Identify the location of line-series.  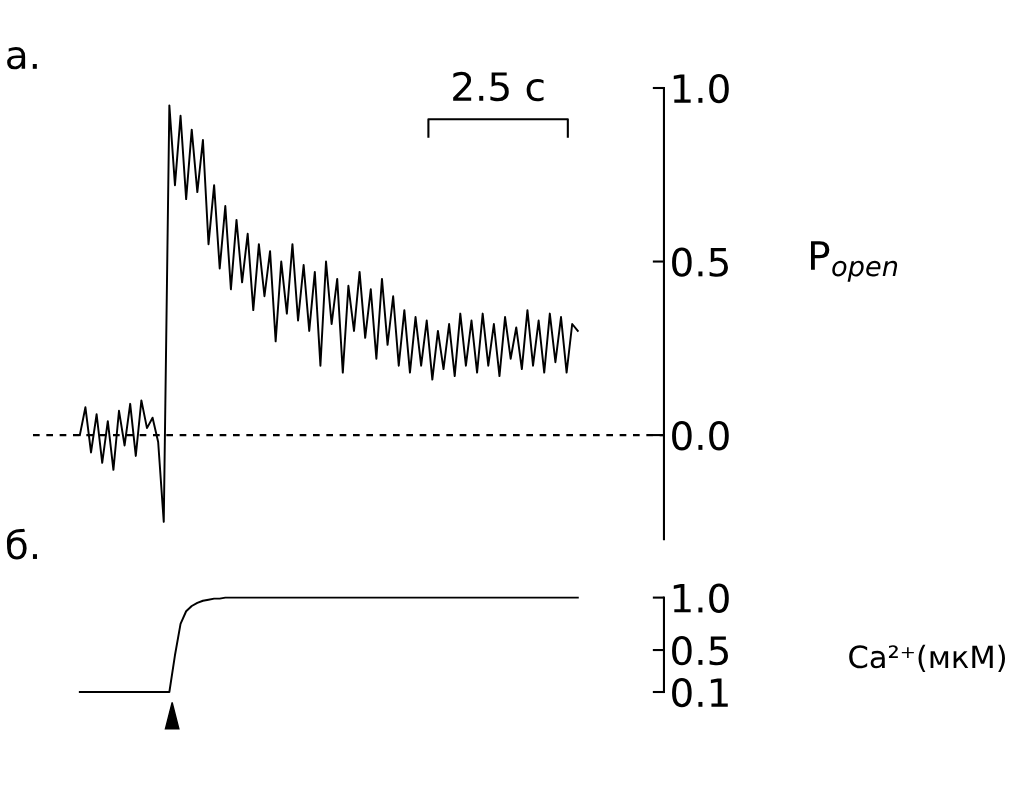
(328, 644).